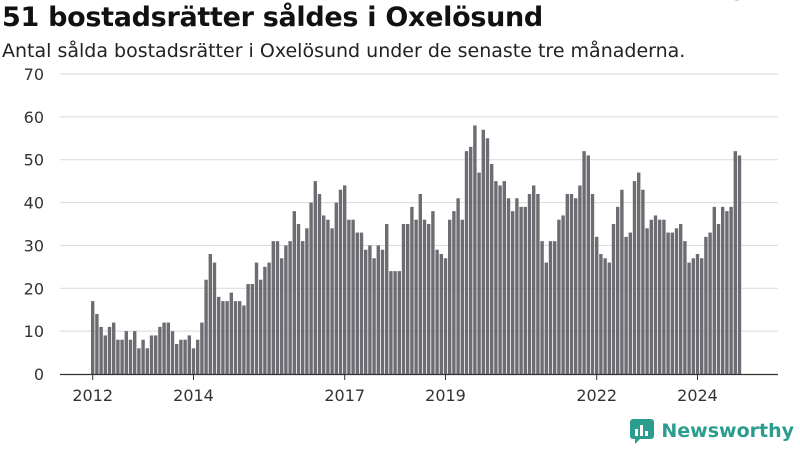 This screenshot has width=800, height=450. What do you see at coordinates (34, 160) in the screenshot?
I see `y-tick-label: 50` at bounding box center [34, 160].